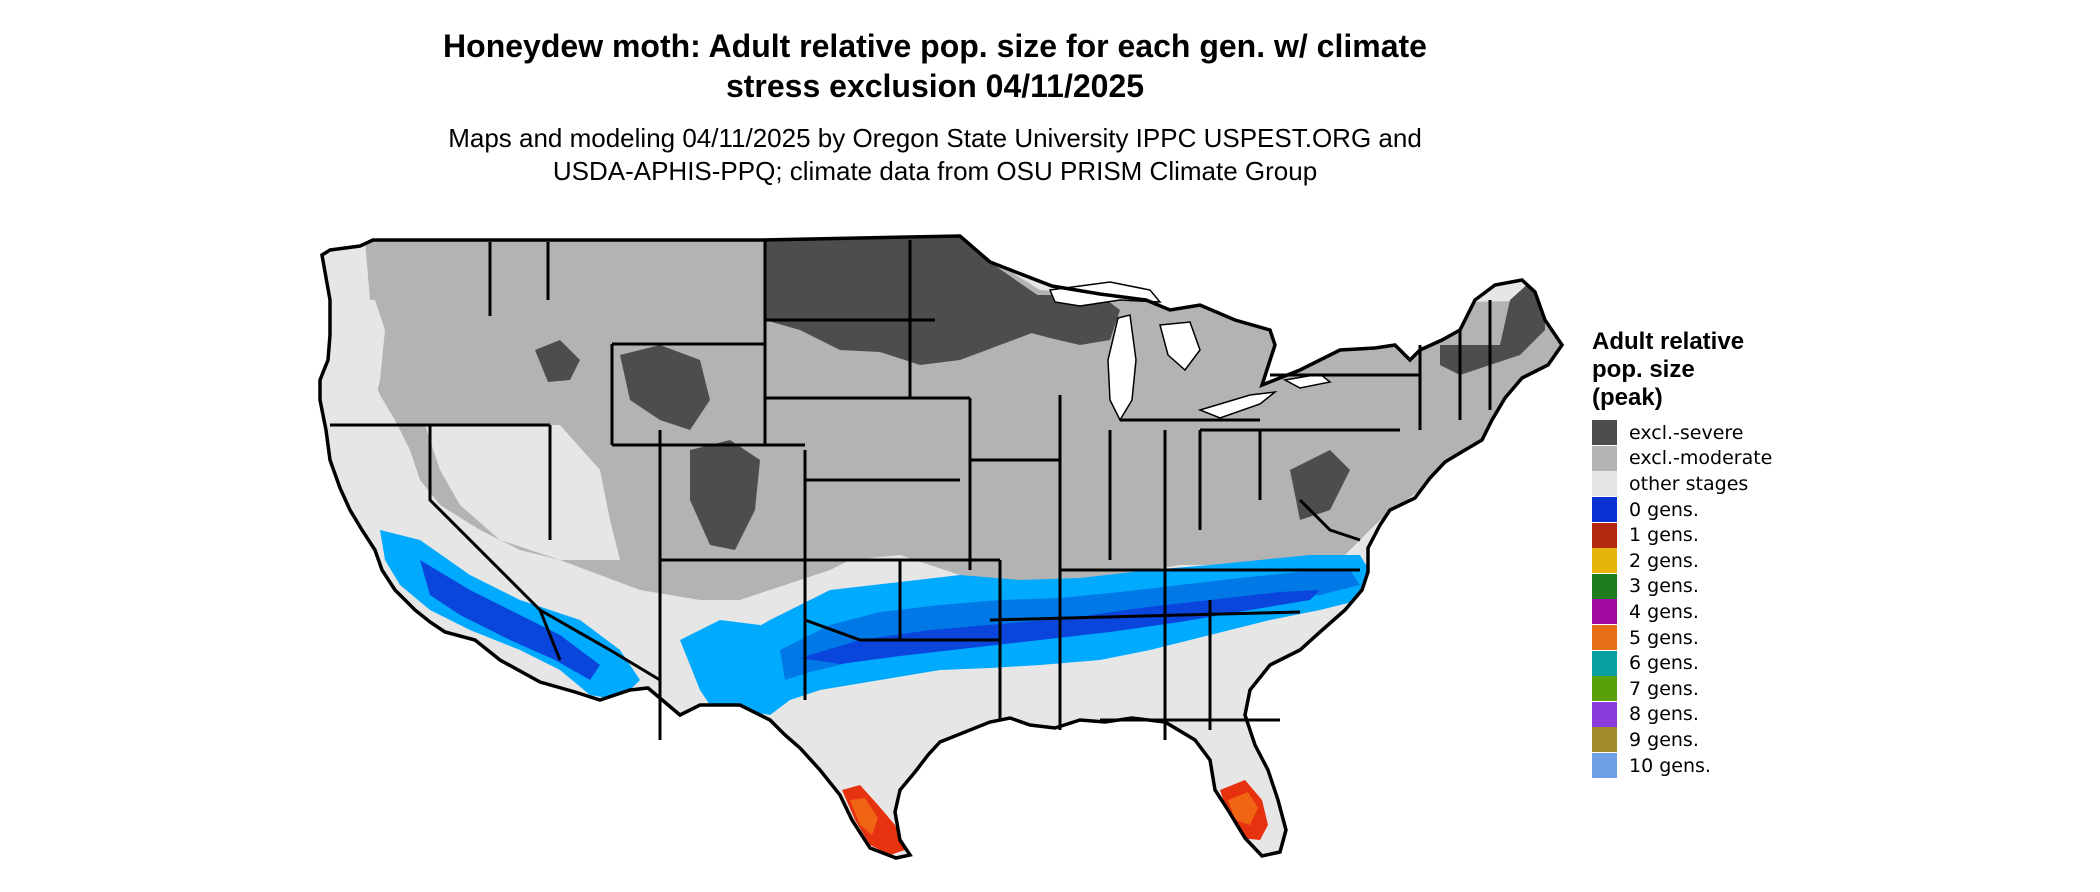 The image size is (2100, 892). Describe the element at coordinates (1664, 586) in the screenshot. I see `legend-label: 3 gens.` at that location.